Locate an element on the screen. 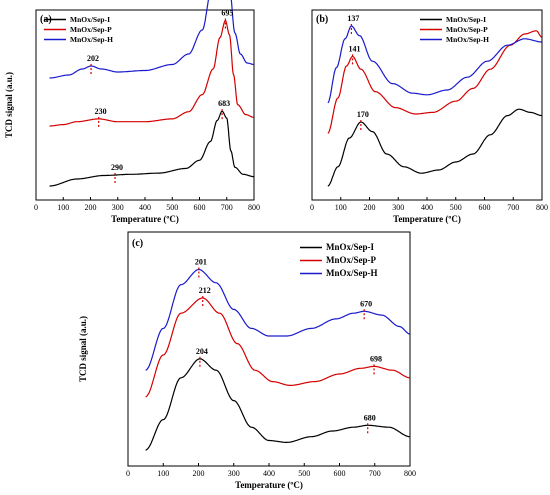 Image resolution: width=550 pixels, height=495 pixels. peak-label: 137 is located at coordinates (353, 18).